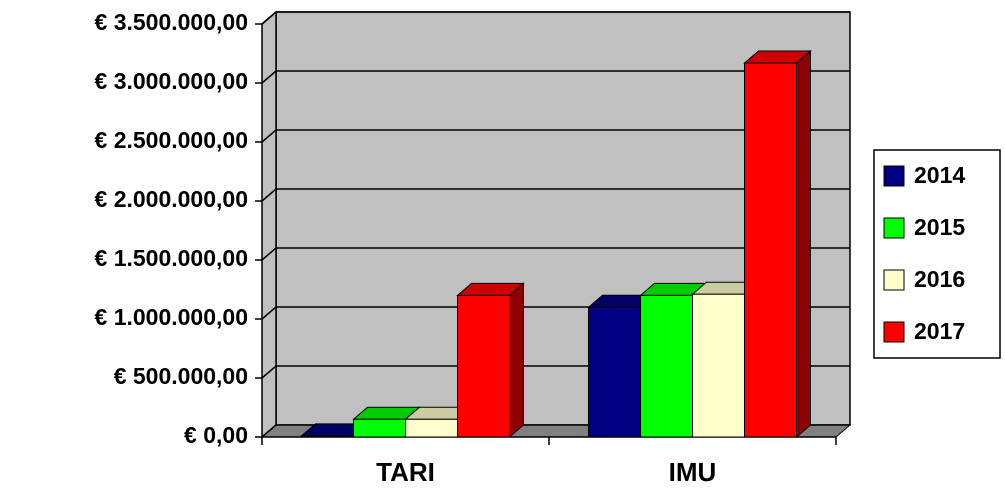  Describe the element at coordinates (693, 472) in the screenshot. I see `x-tick-label: IMU` at that location.